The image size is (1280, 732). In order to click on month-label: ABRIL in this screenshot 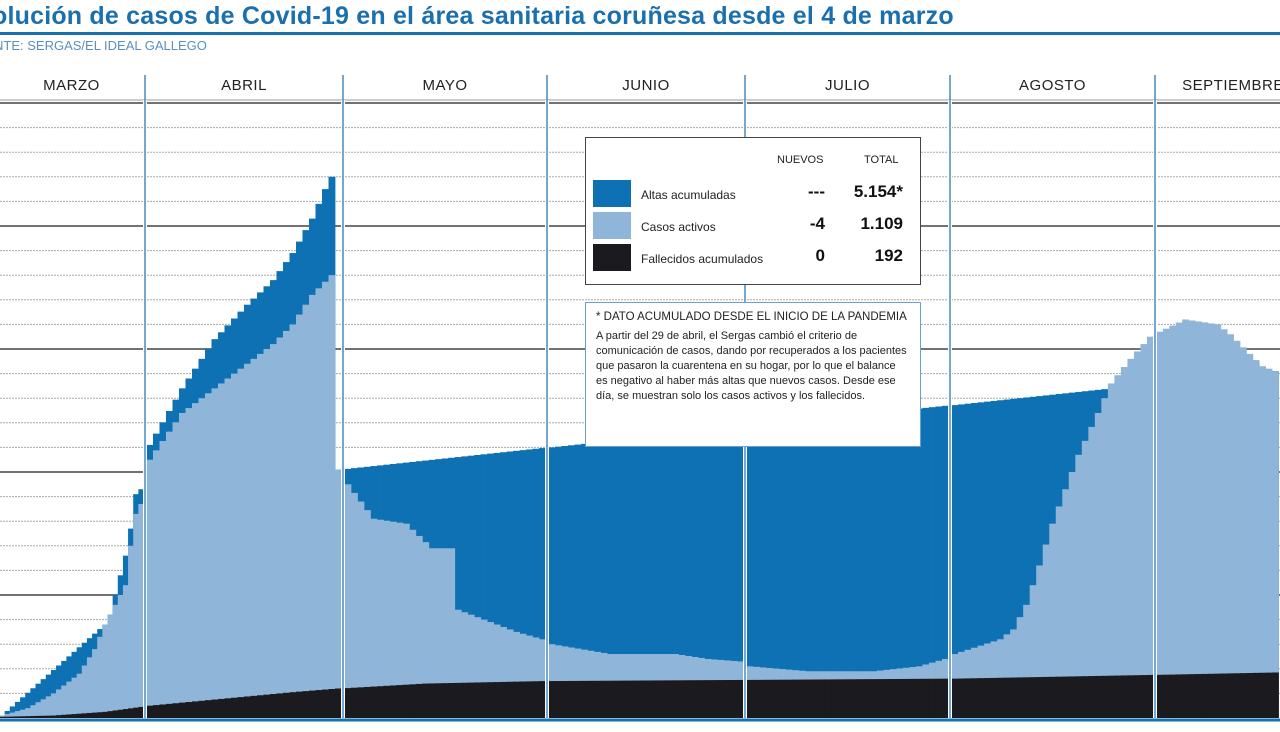, I will do `click(244, 85)`.